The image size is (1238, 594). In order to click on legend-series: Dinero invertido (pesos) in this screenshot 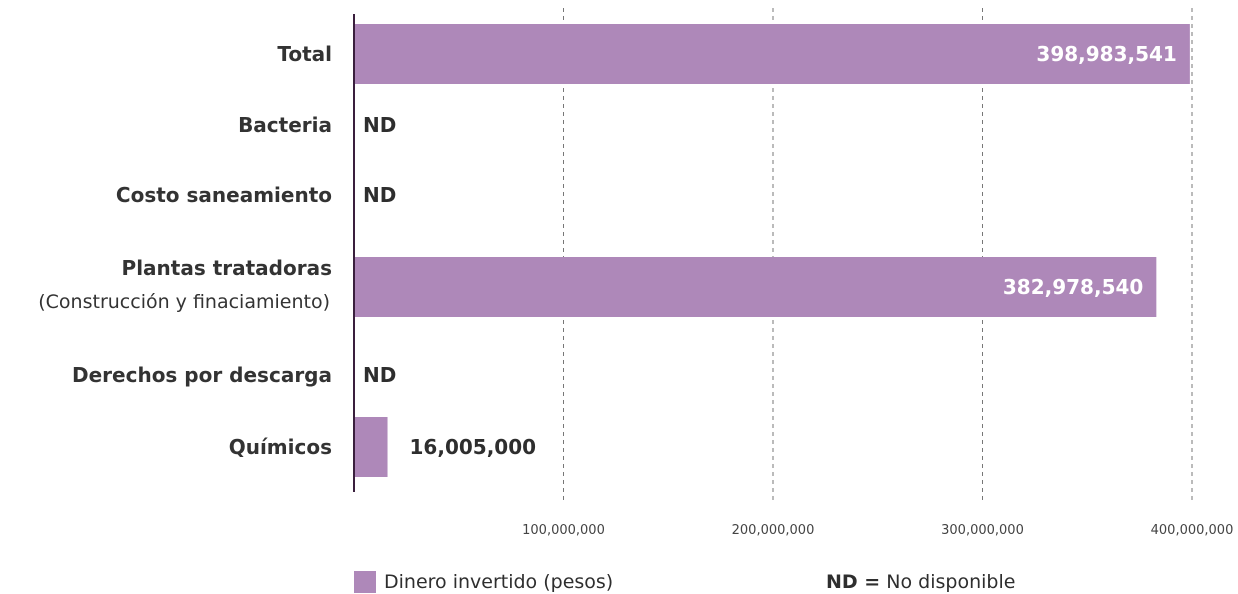, I will do `click(483, 582)`.